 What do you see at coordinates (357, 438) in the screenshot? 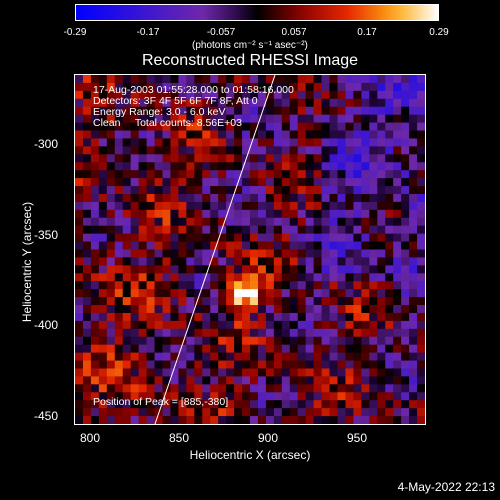
I see `x-tick-label: 950` at bounding box center [357, 438].